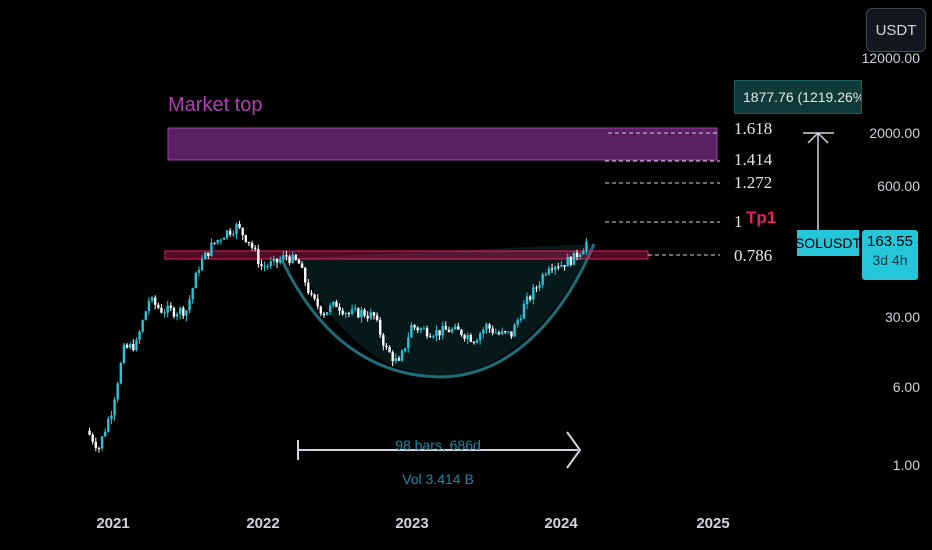  Describe the element at coordinates (738, 221) in the screenshot. I see `fib-level-label: 1` at that location.